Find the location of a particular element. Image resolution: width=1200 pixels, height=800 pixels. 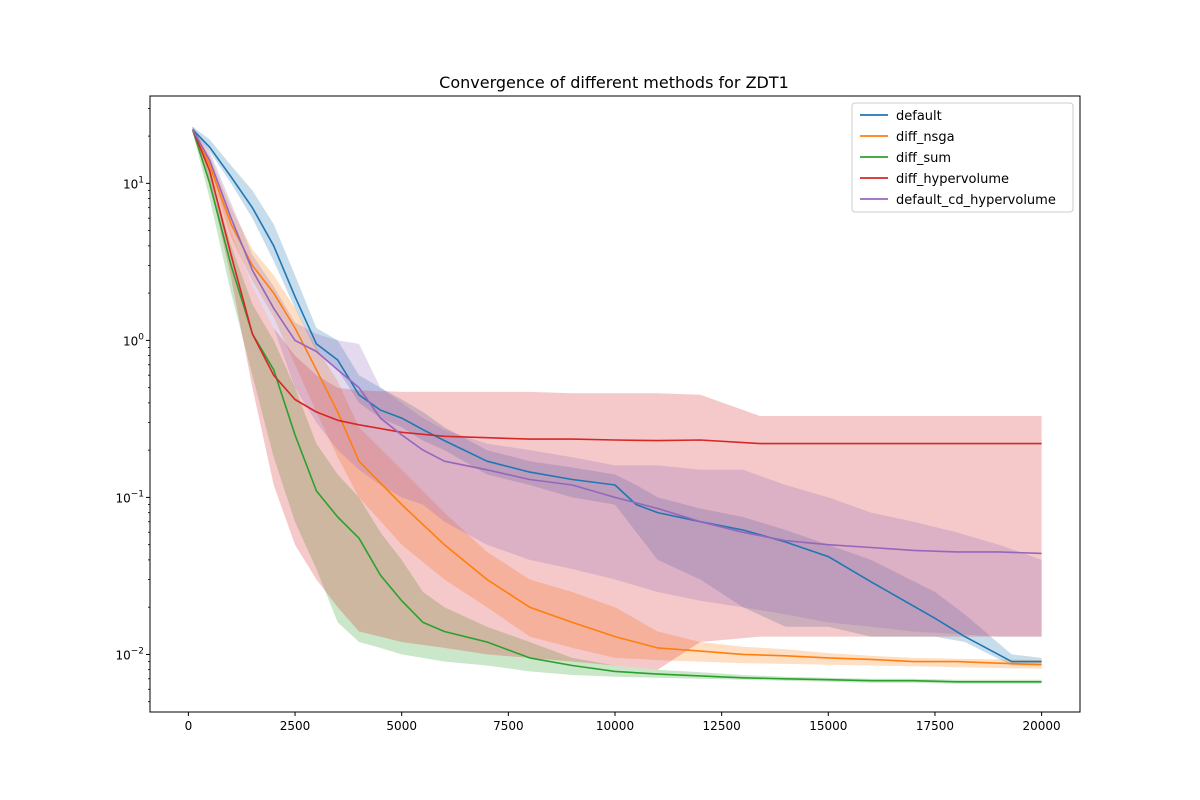

y-tick-label: 10¹ is located at coordinates (133, 183).